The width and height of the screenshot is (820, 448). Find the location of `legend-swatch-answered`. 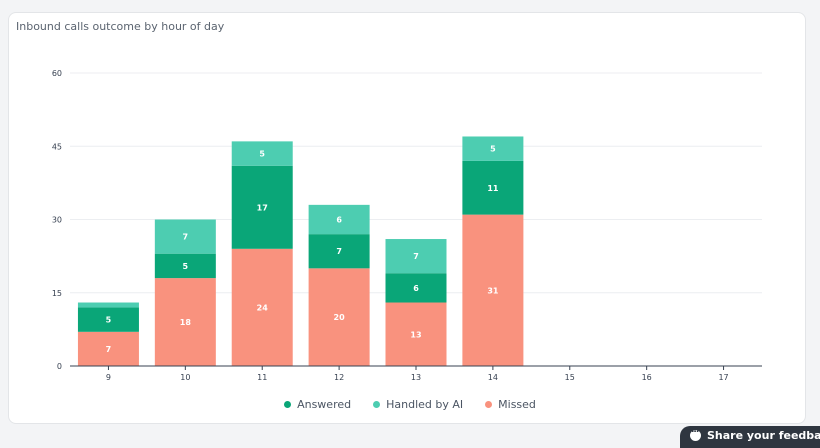

legend-swatch-answered is located at coordinates (288, 404).